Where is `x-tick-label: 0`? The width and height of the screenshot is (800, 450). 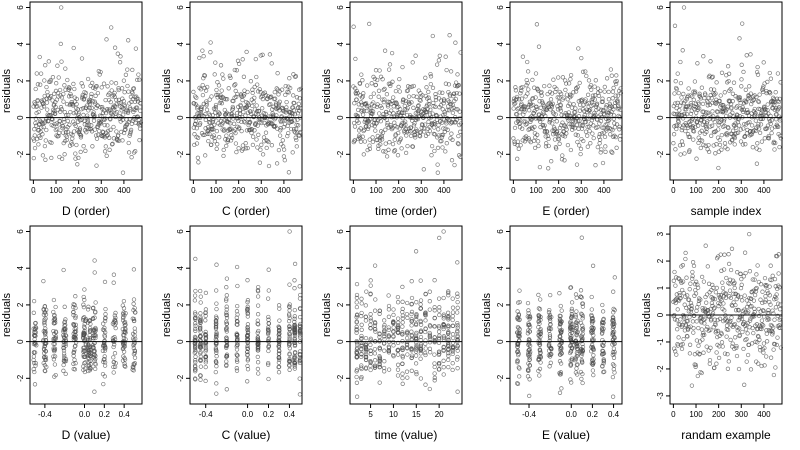 x-tick-label: 0 is located at coordinates (193, 190).